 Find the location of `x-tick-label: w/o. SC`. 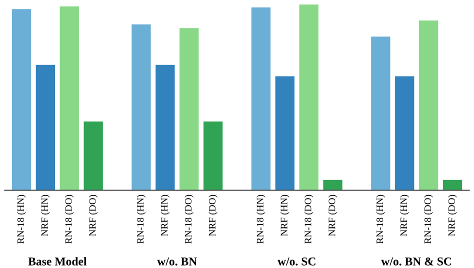

x-tick-label: w/o. SC is located at coordinates (297, 262).